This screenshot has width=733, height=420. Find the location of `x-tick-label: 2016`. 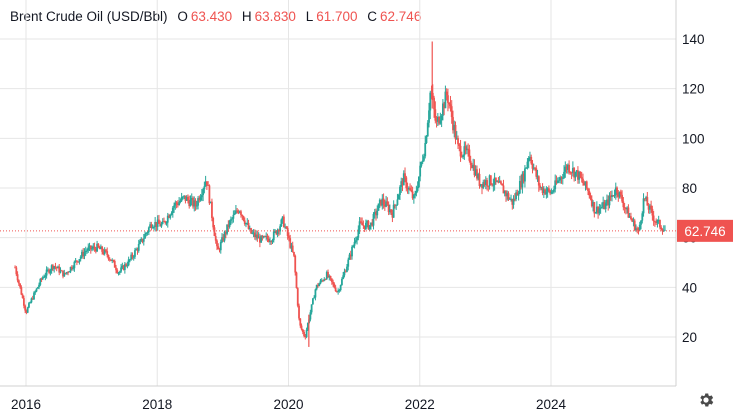

x-tick-label: 2016 is located at coordinates (26, 404).